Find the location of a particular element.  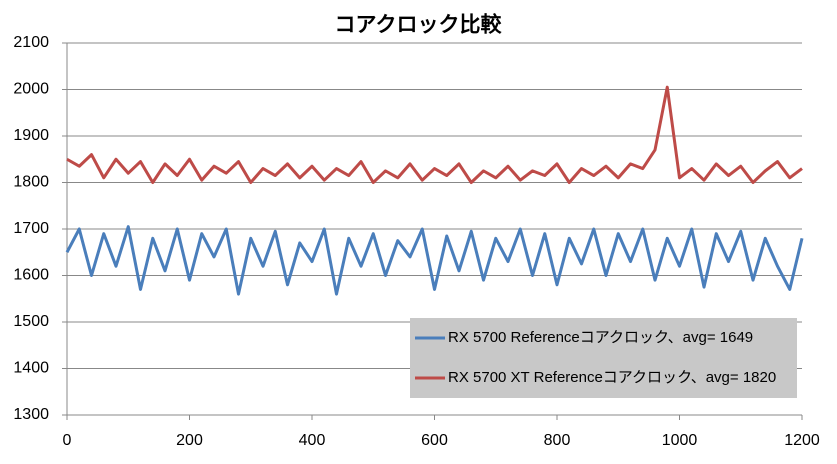

y-tick-label: 1700 is located at coordinates (31, 228).